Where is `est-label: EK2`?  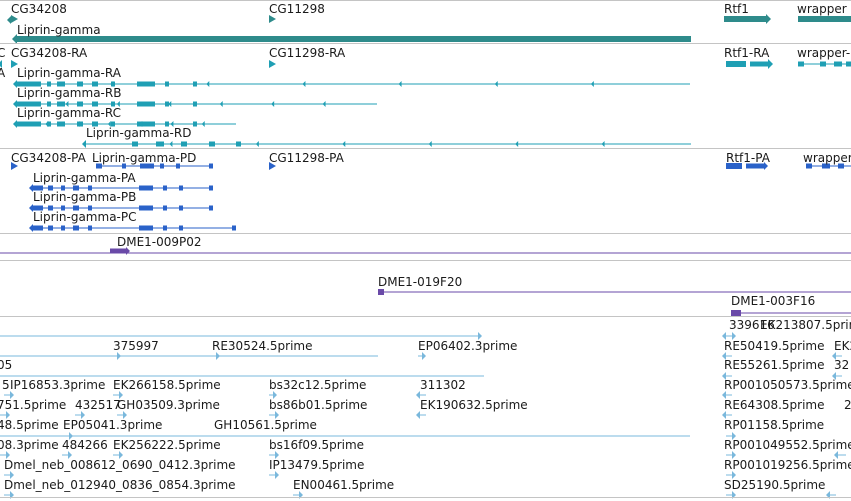 est-label: EK2 is located at coordinates (842, 346).